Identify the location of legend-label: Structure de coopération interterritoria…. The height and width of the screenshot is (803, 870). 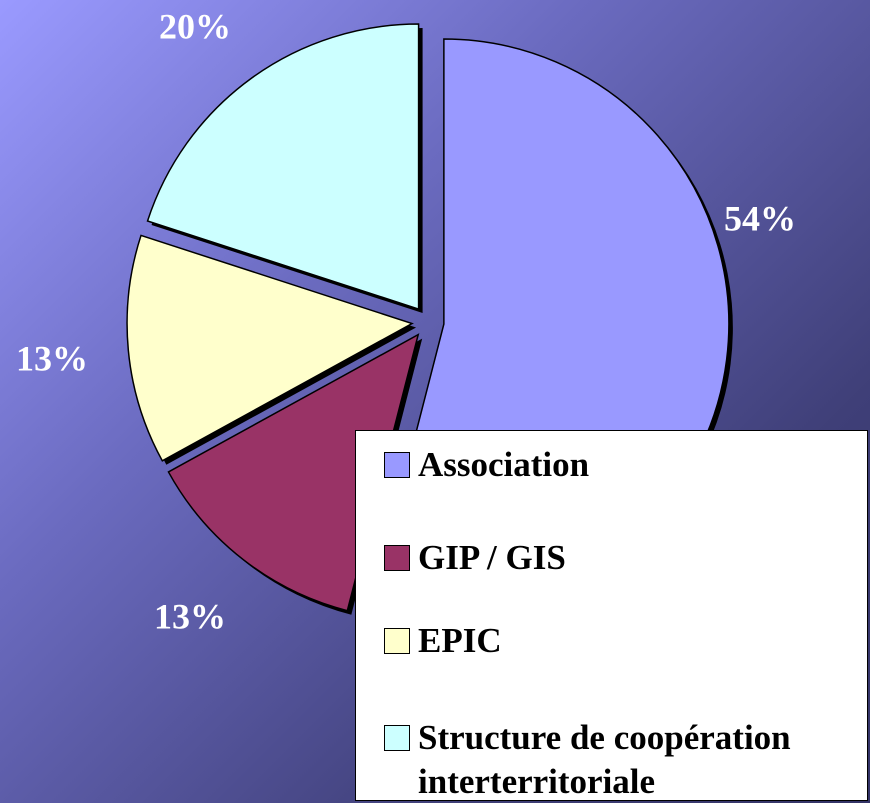
(604, 759).